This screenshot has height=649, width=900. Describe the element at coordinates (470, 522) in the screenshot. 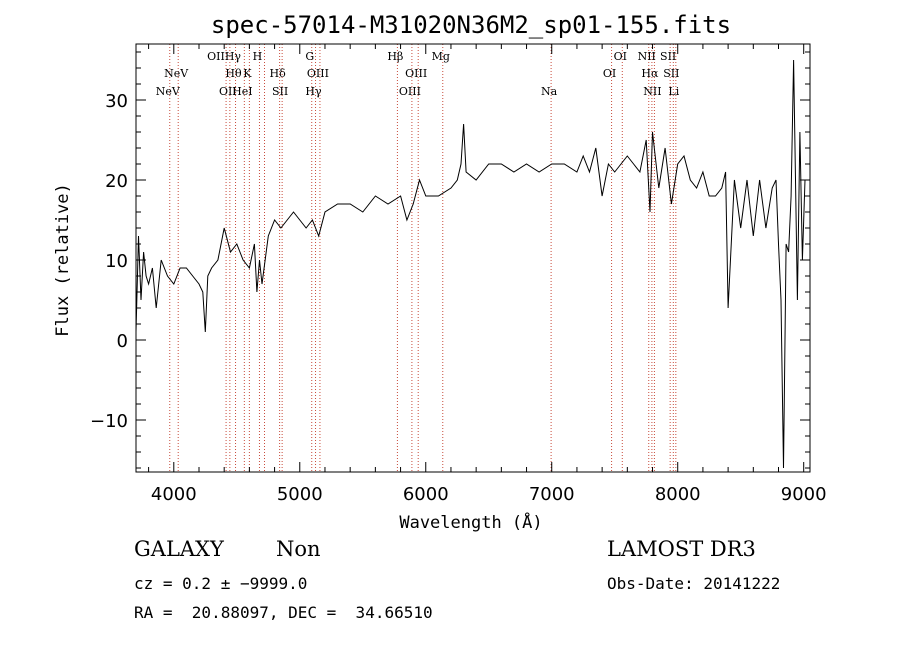

I see `x-axis-label: Wavelength (Å)` at that location.